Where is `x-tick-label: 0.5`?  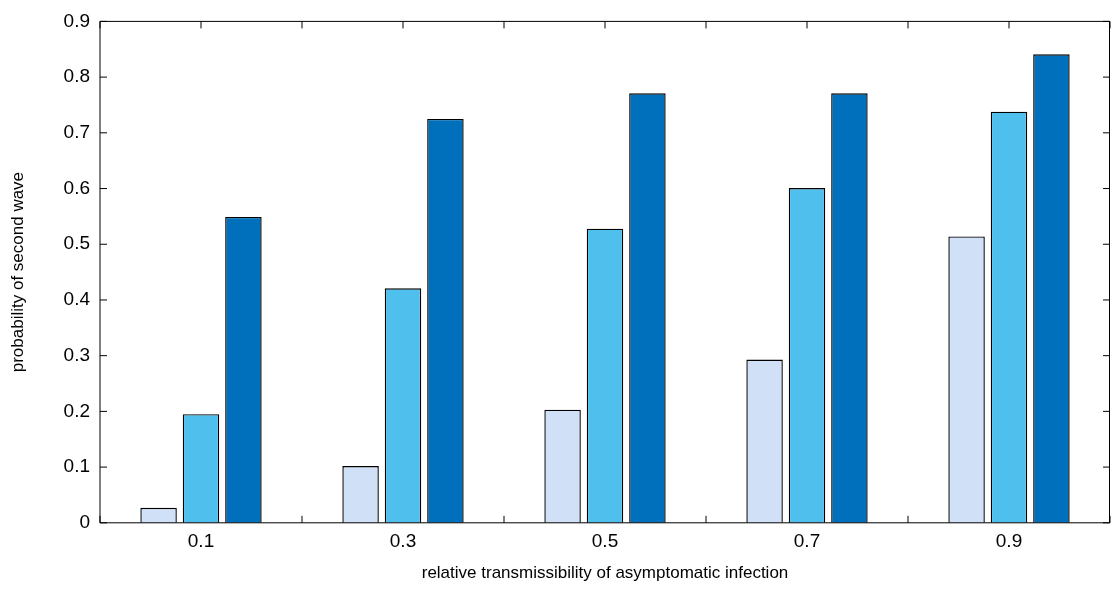
x-tick-label: 0.5 is located at coordinates (605, 541).